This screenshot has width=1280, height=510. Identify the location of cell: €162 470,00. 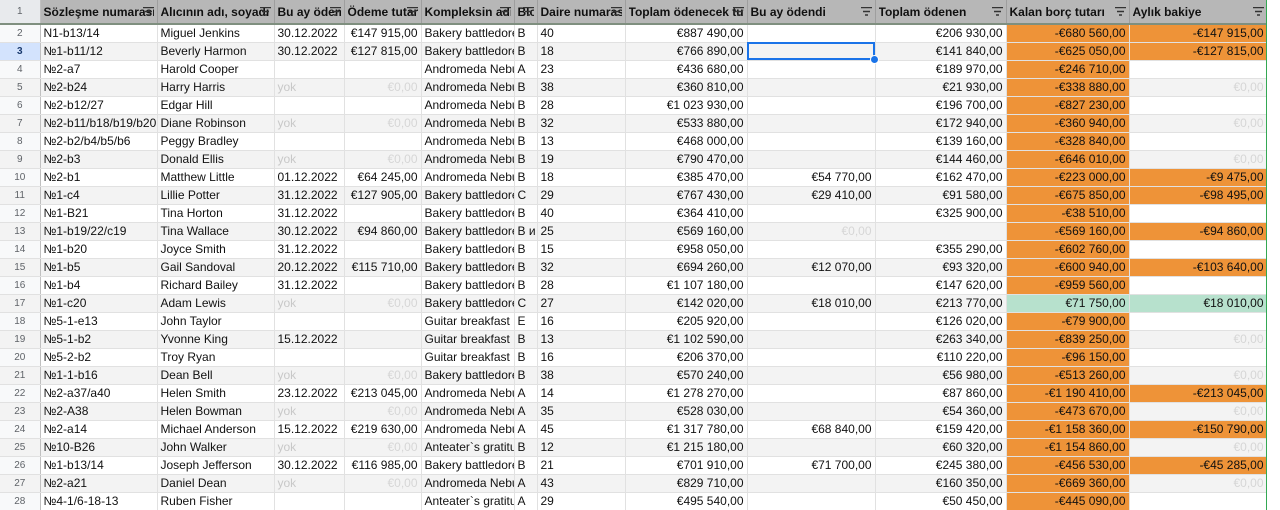
(941, 177).